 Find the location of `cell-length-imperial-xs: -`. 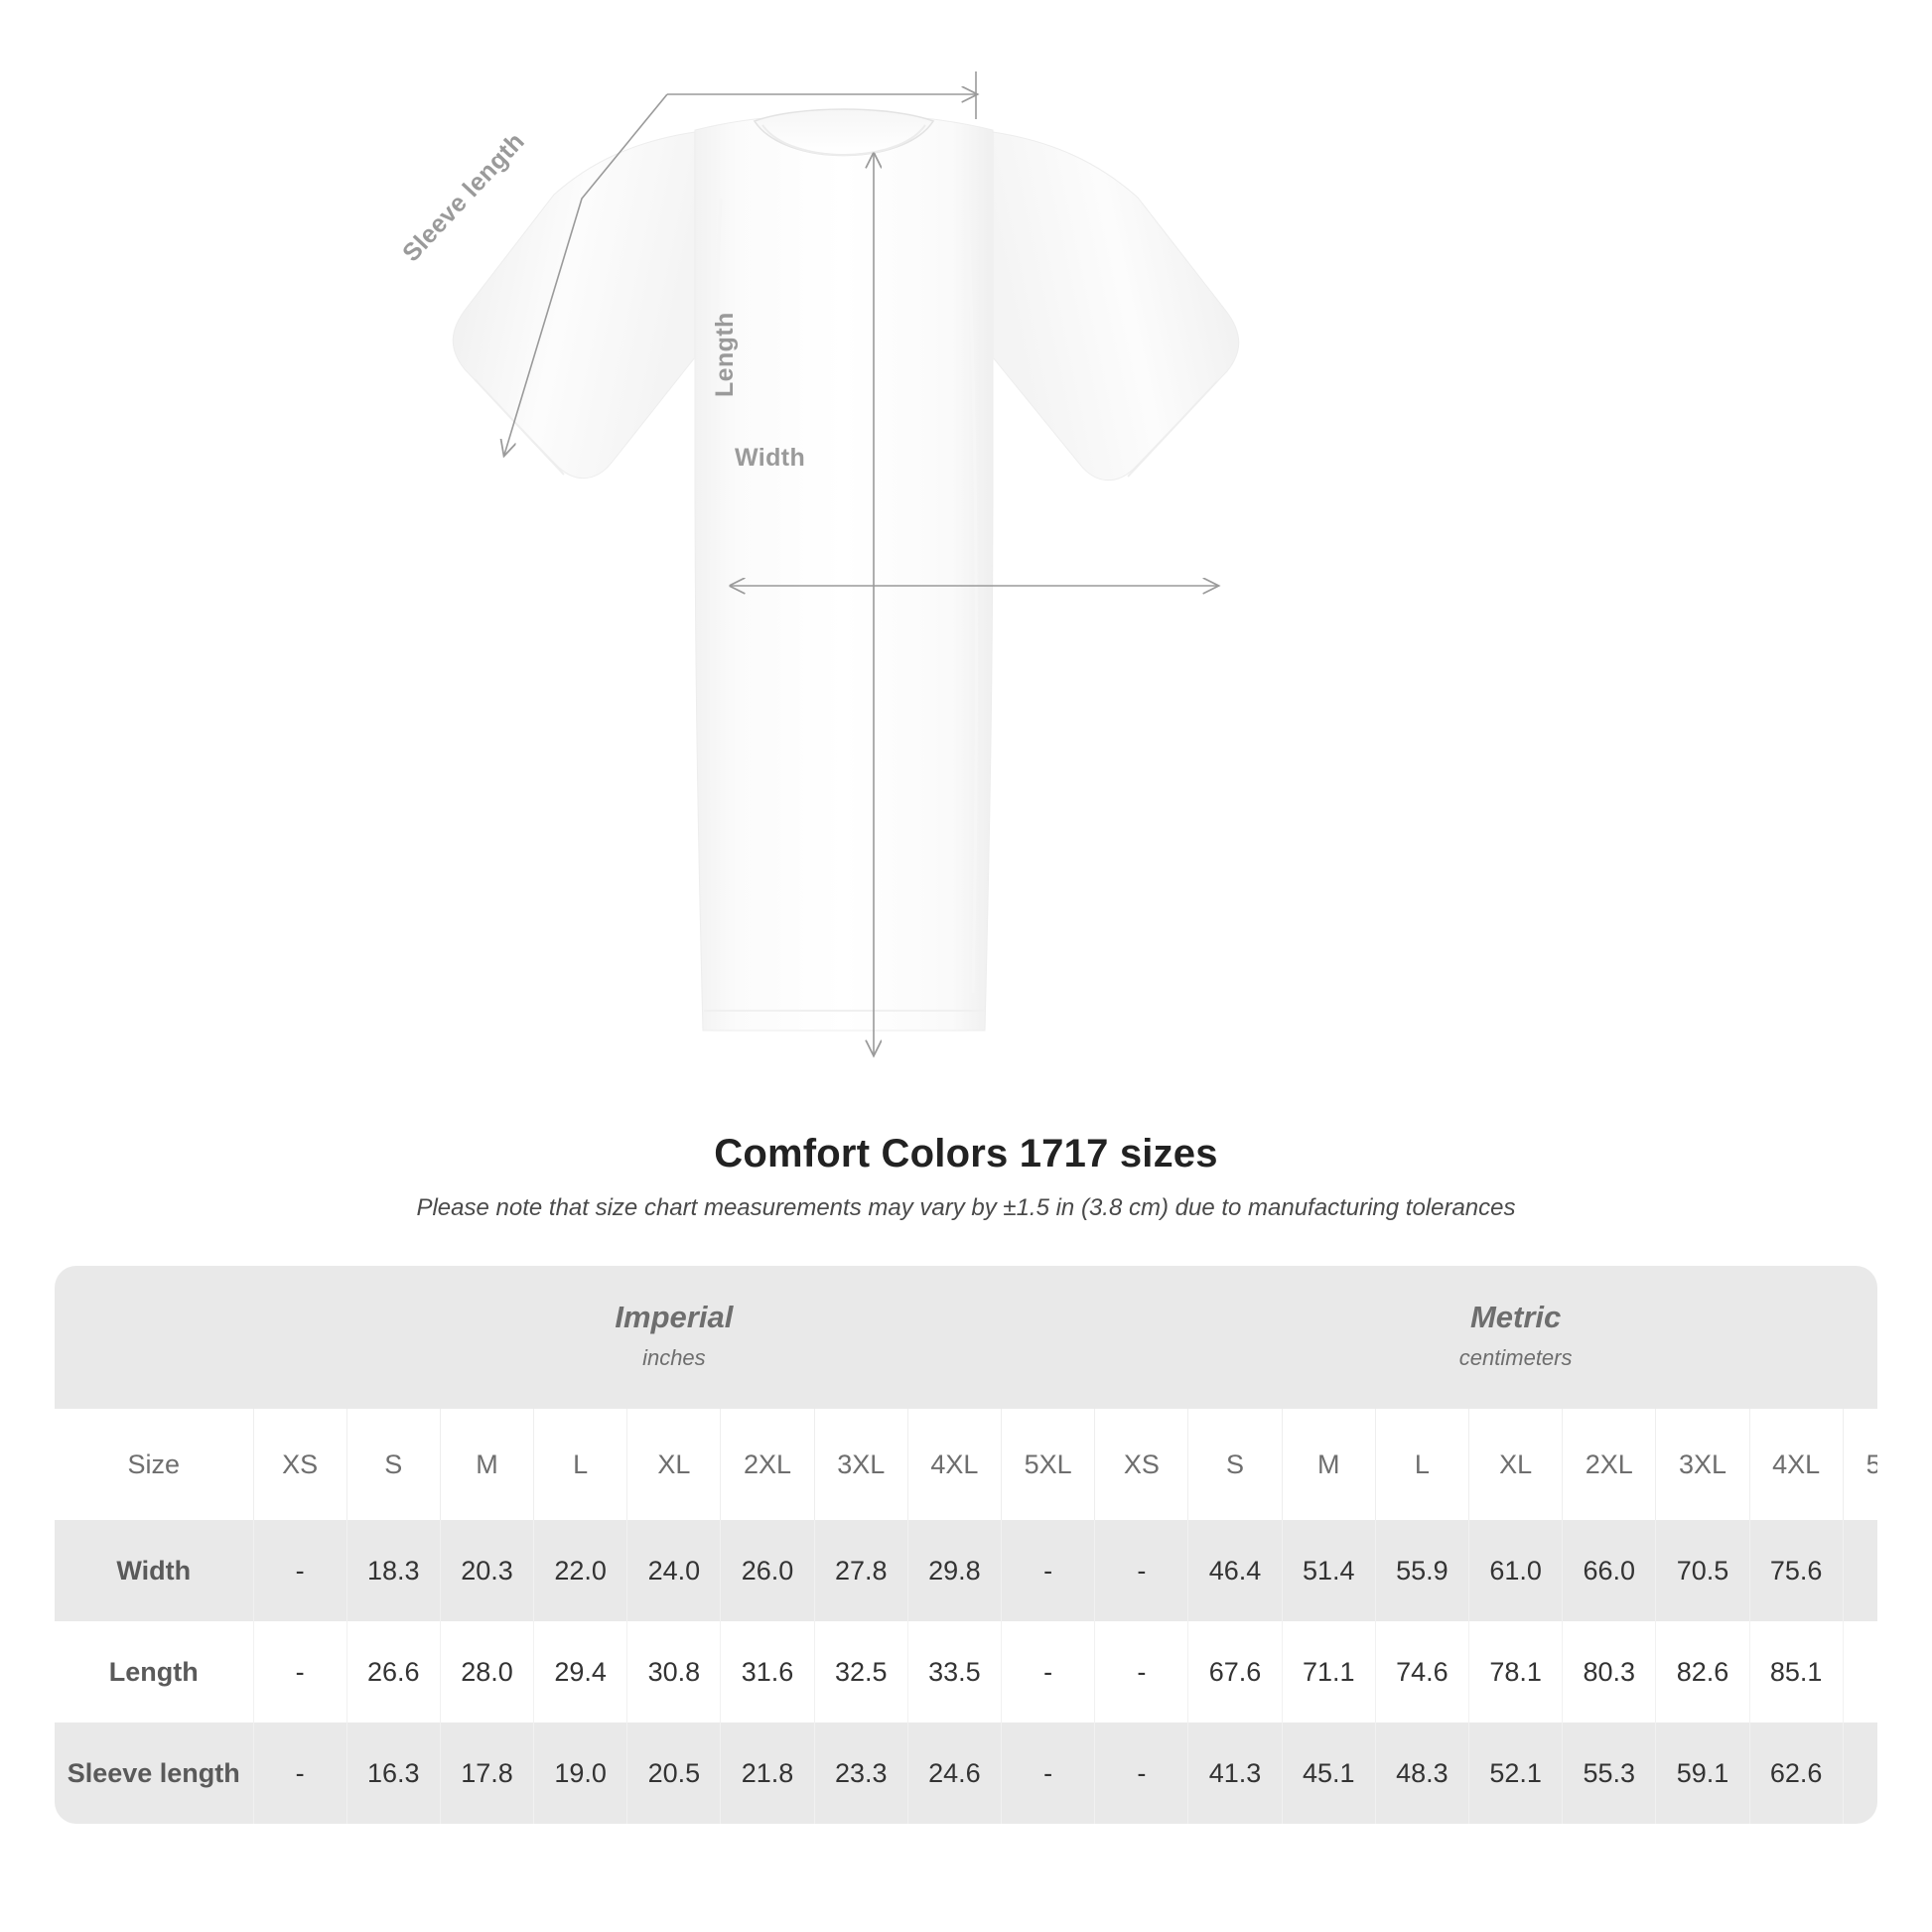

cell-length-imperial-xs: - is located at coordinates (300, 1672).